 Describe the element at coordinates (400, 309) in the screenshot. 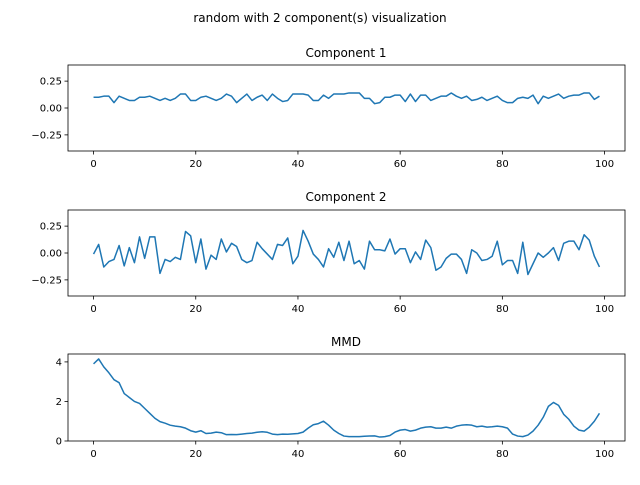

I see `component-2-xtick-label: 60` at that location.